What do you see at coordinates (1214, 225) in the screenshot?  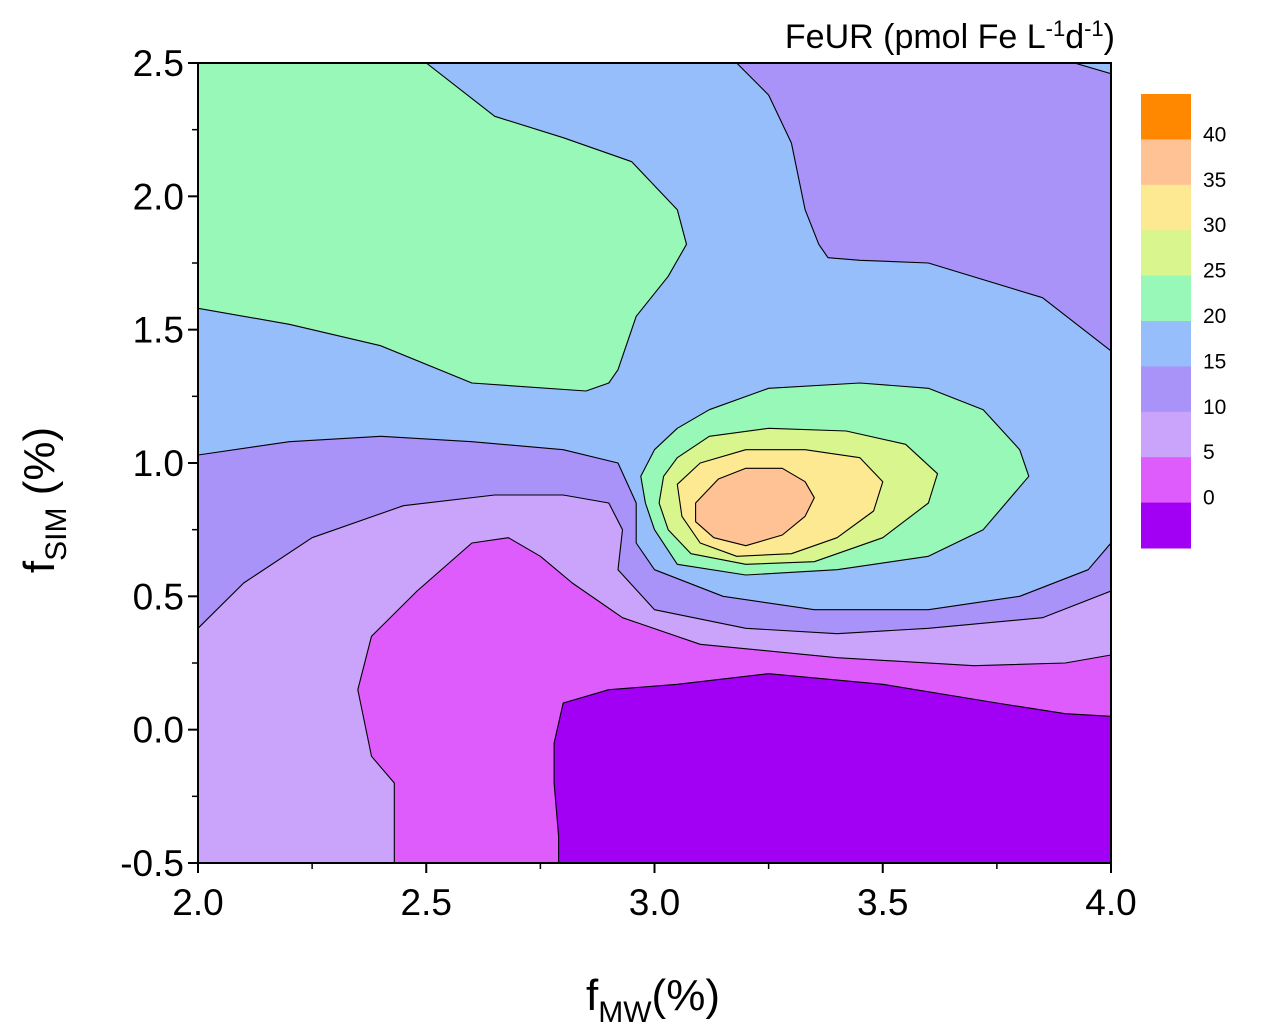 I see `colorbar-label: 30` at bounding box center [1214, 225].